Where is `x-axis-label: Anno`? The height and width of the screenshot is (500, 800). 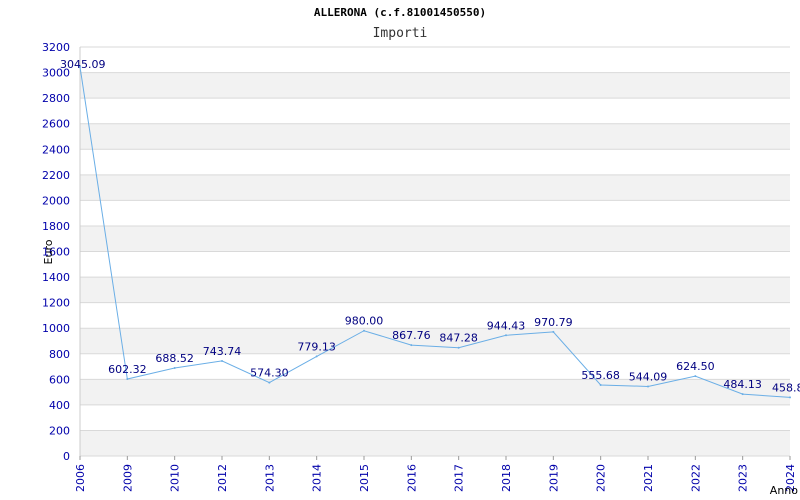
x-axis-label: Anno is located at coordinates (784, 490).